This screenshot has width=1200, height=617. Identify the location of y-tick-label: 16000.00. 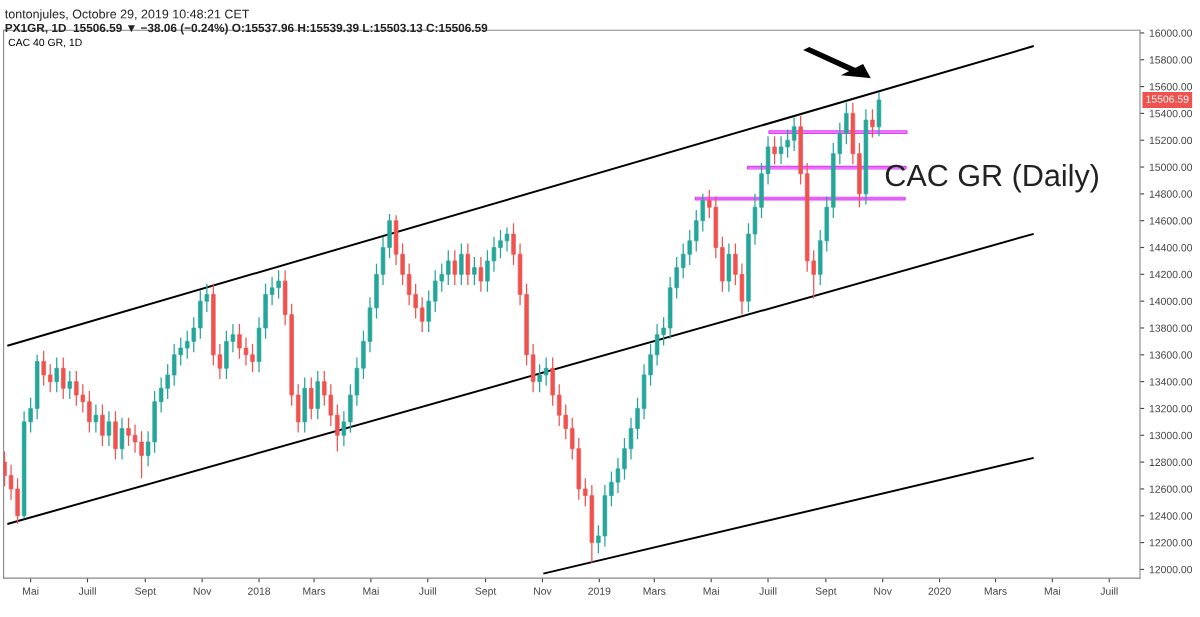
(1171, 33).